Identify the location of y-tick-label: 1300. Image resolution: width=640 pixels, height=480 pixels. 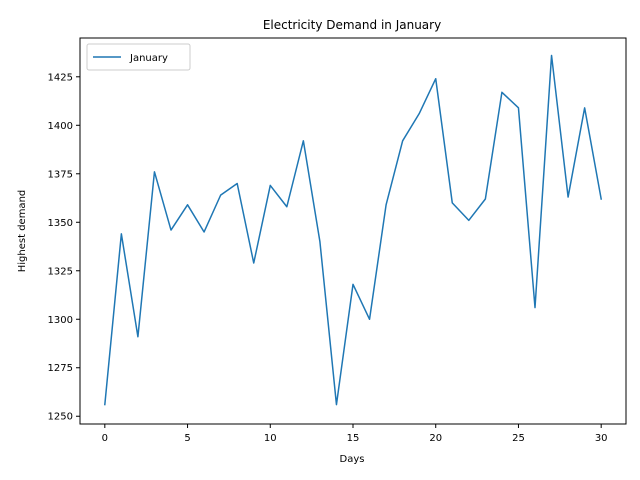
(60, 320).